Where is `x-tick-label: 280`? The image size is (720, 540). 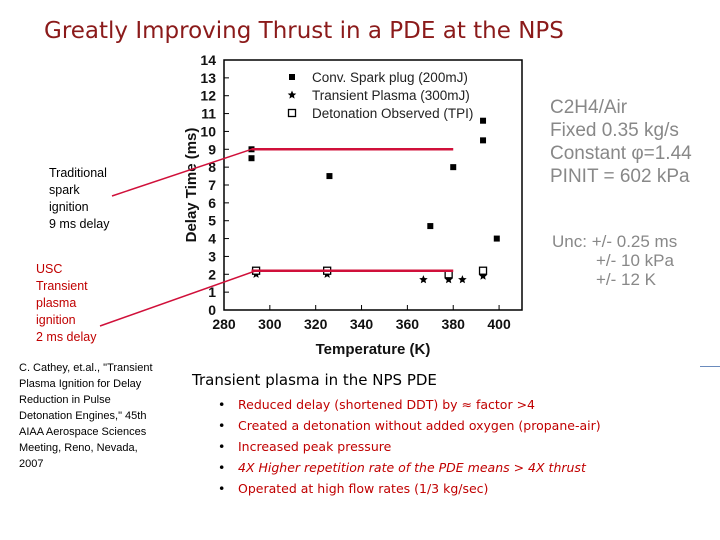 x-tick-label: 280 is located at coordinates (224, 324).